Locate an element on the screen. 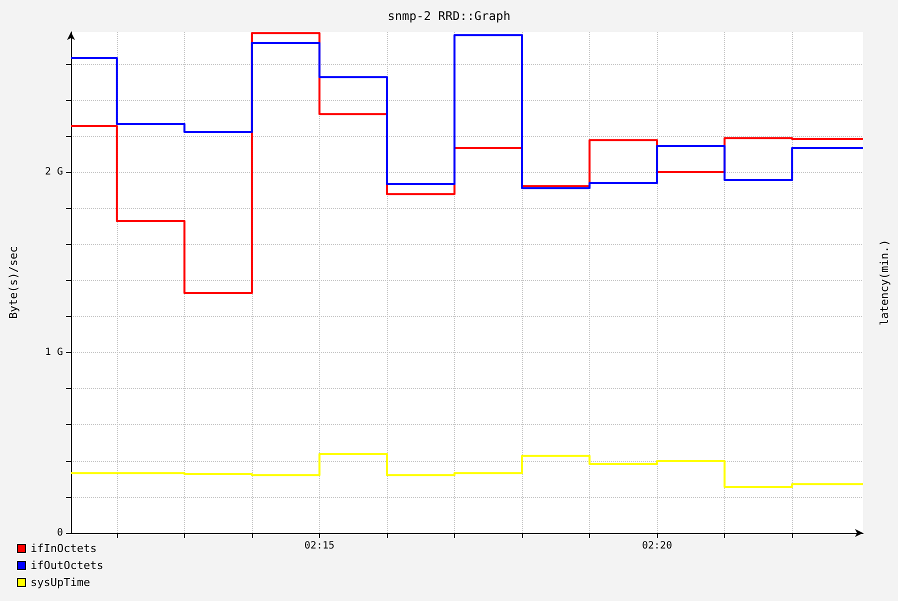 The image size is (898, 601). chart-title: snmp-2 RRD::Graph is located at coordinates (449, 16).